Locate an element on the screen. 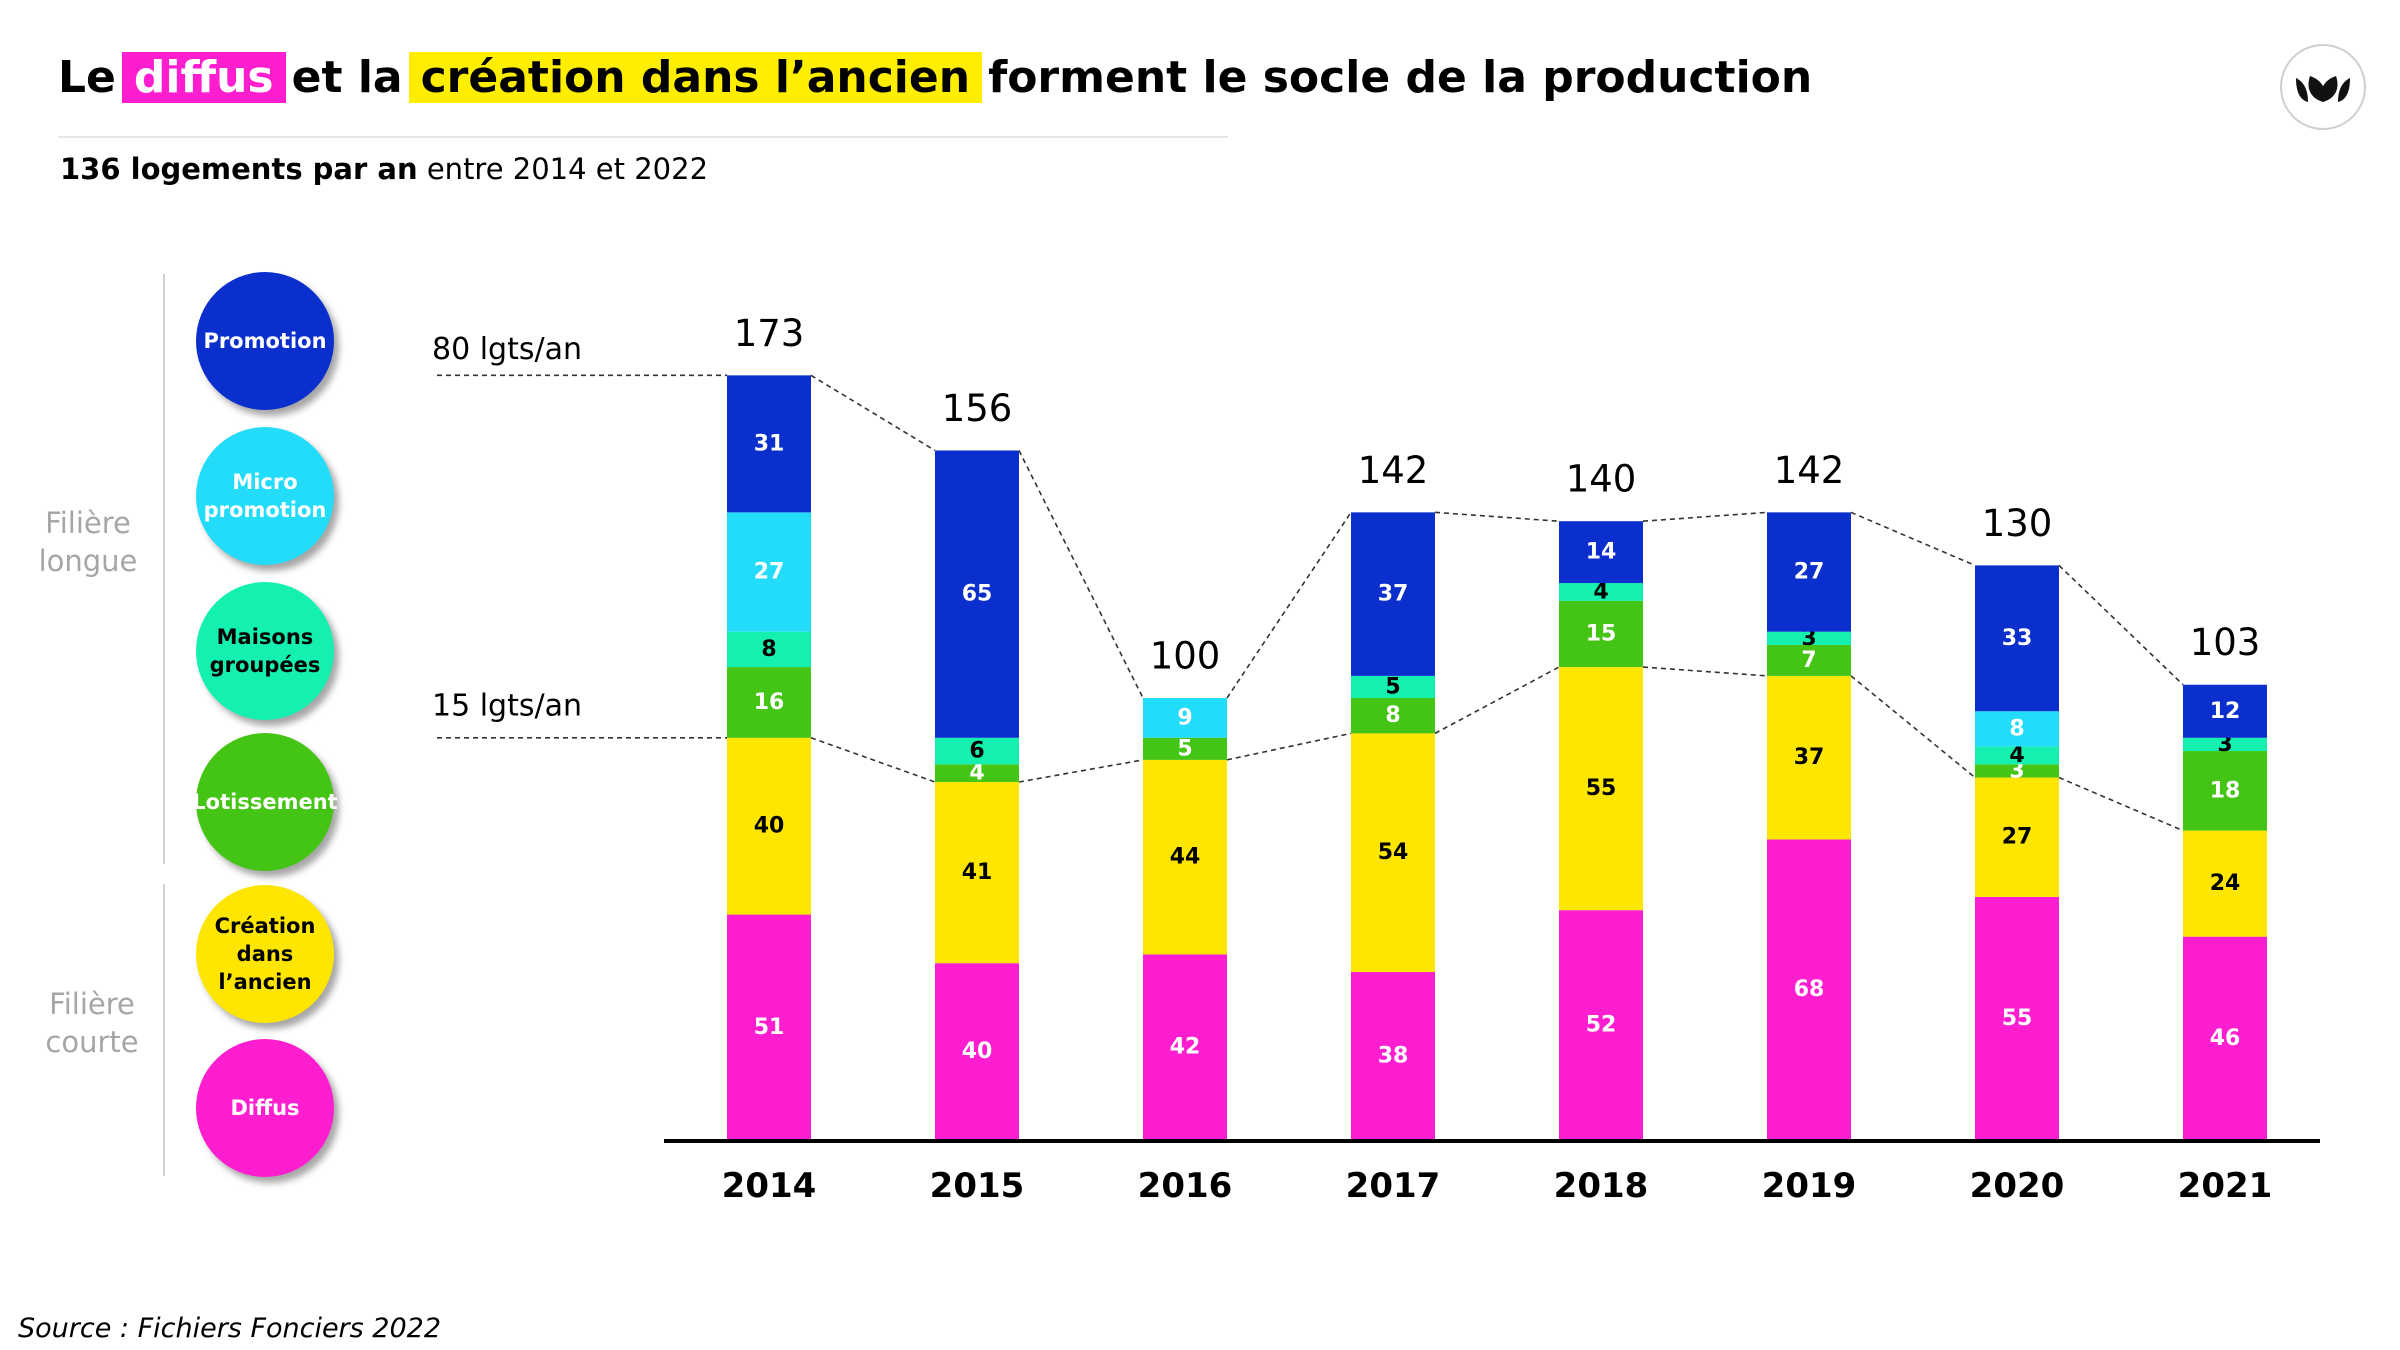 This screenshot has width=2400, height=1350. annotation-label: 80 lgts/an is located at coordinates (507, 349).